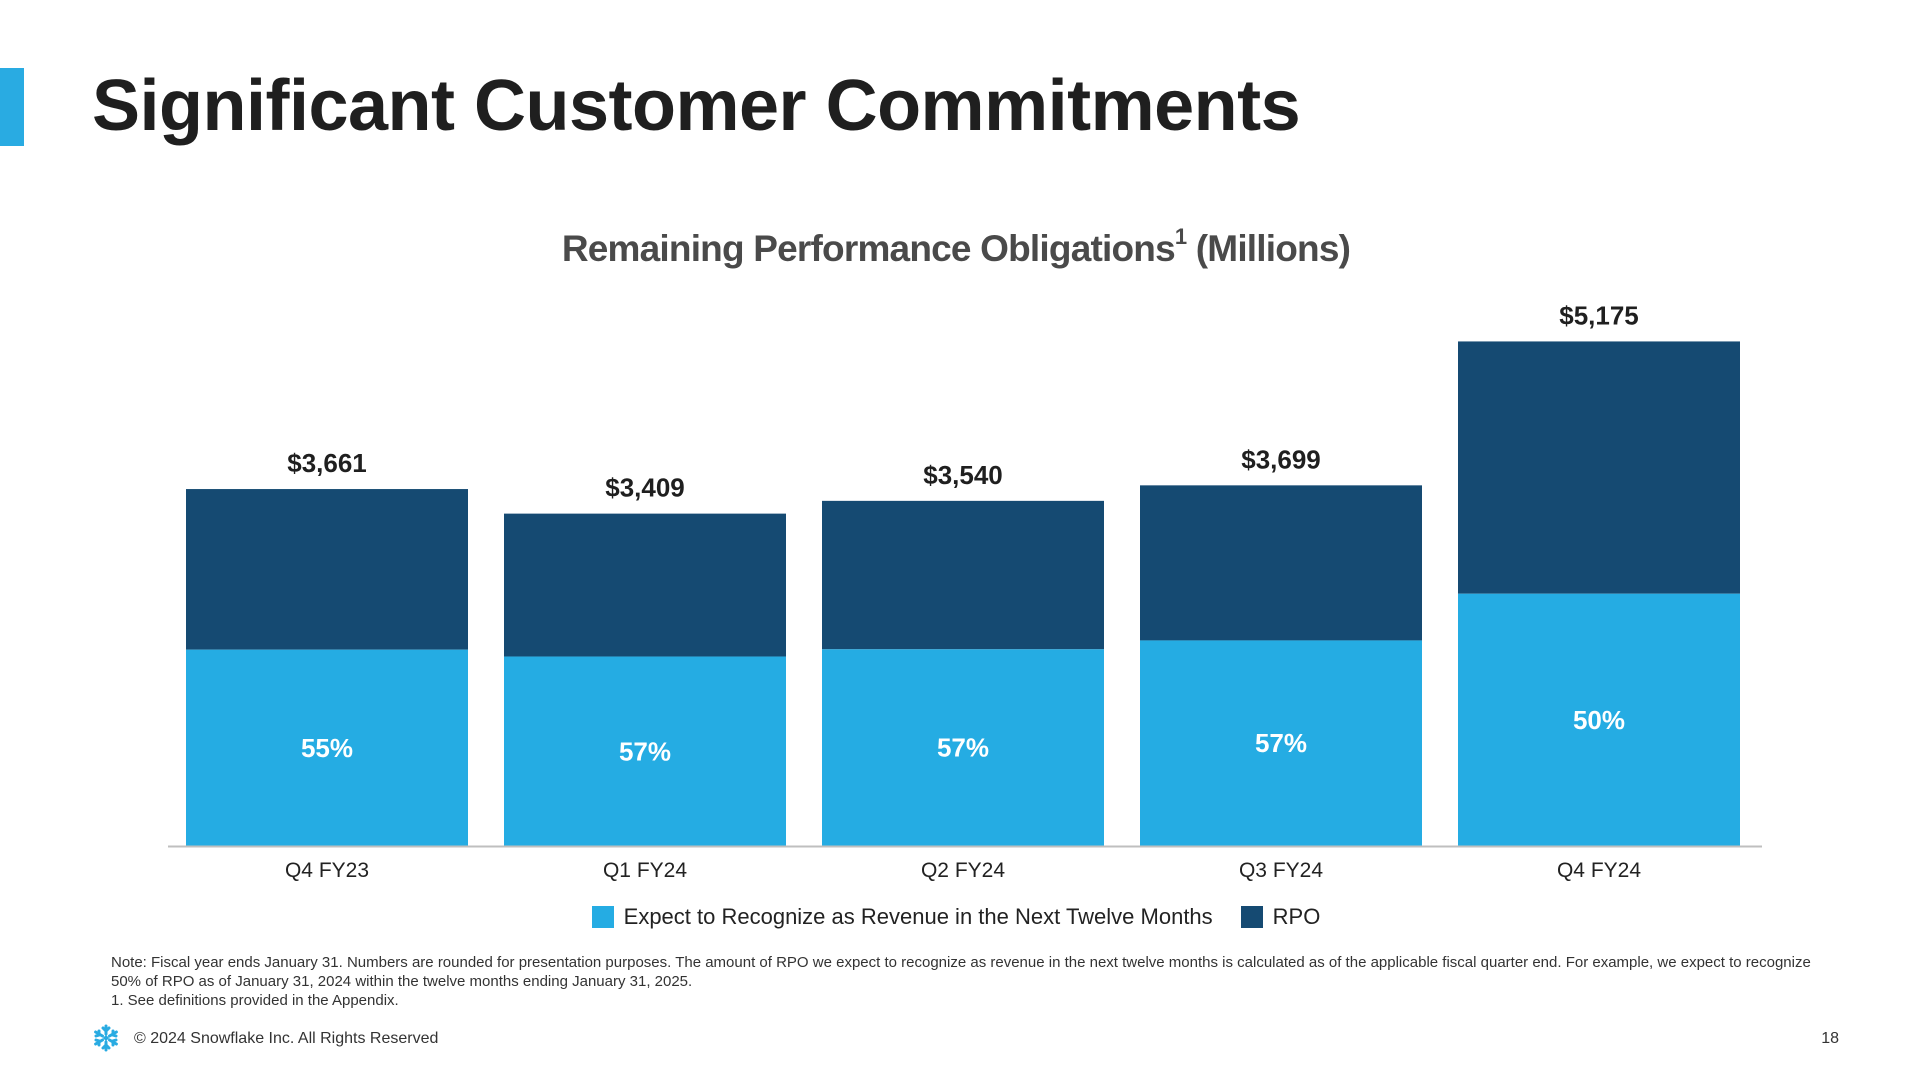  I want to click on ntm-percent-label: 55%, so click(327, 748).